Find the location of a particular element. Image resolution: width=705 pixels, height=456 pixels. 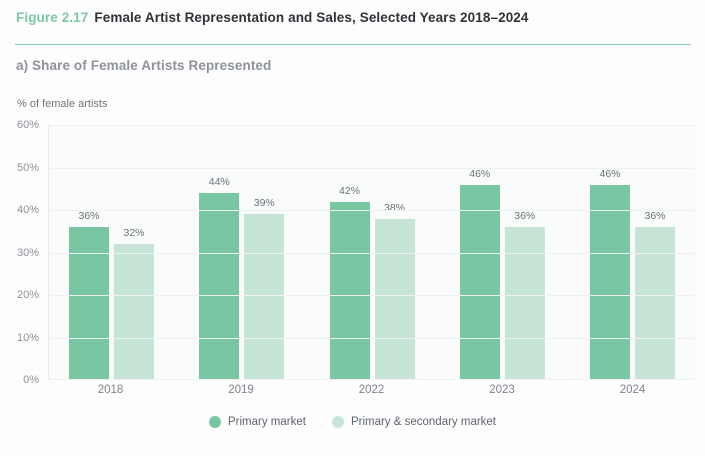

legend-item: Primary & secondary market is located at coordinates (414, 422).